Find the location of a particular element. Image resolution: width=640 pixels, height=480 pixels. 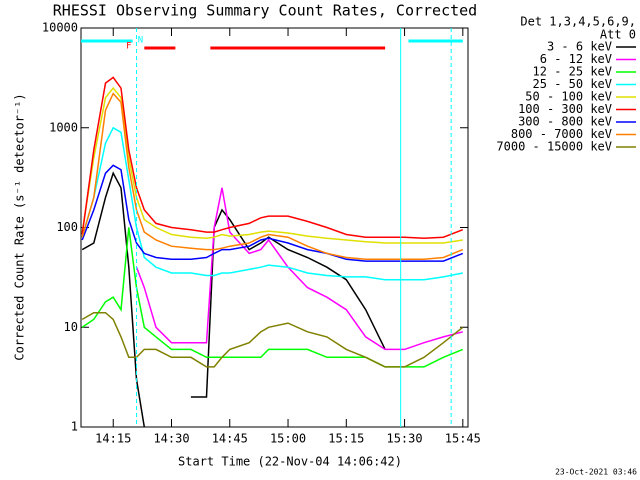

legend-label: 300 - 800 keV is located at coordinates (565, 122).